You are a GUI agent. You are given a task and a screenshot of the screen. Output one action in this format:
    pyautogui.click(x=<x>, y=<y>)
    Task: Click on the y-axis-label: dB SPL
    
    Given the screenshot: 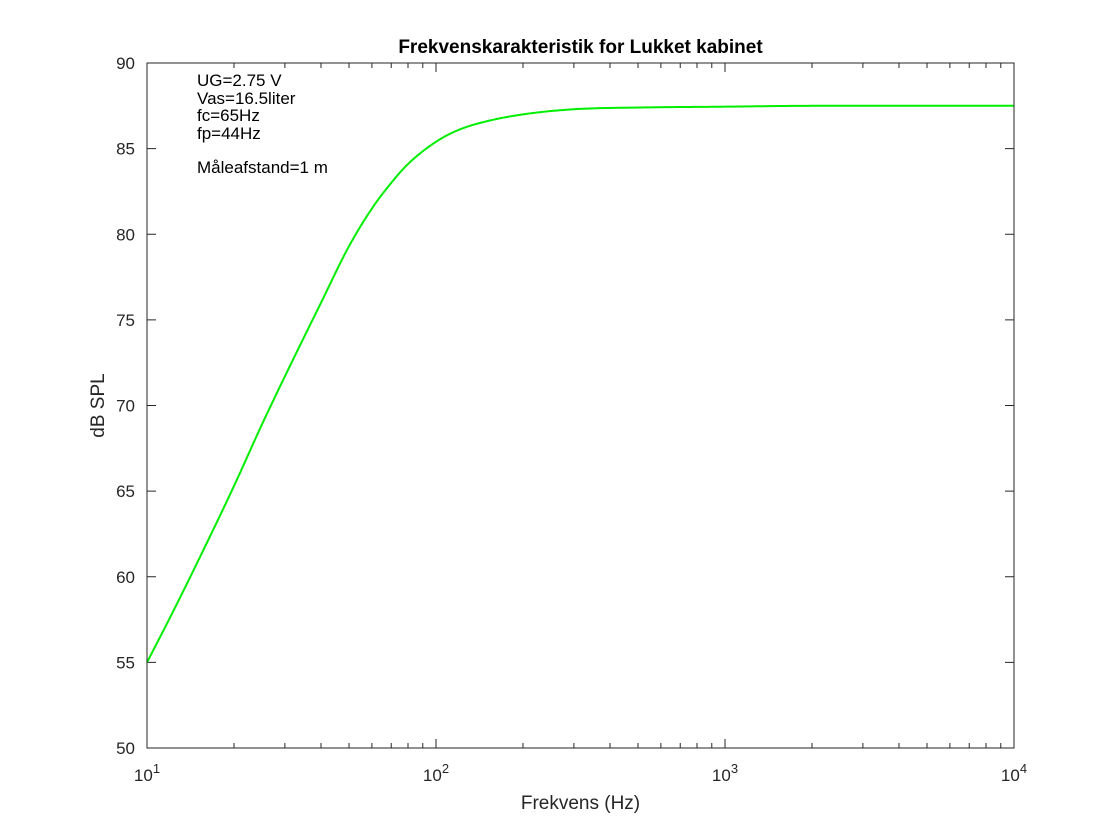 What is the action you would take?
    pyautogui.click(x=98, y=405)
    